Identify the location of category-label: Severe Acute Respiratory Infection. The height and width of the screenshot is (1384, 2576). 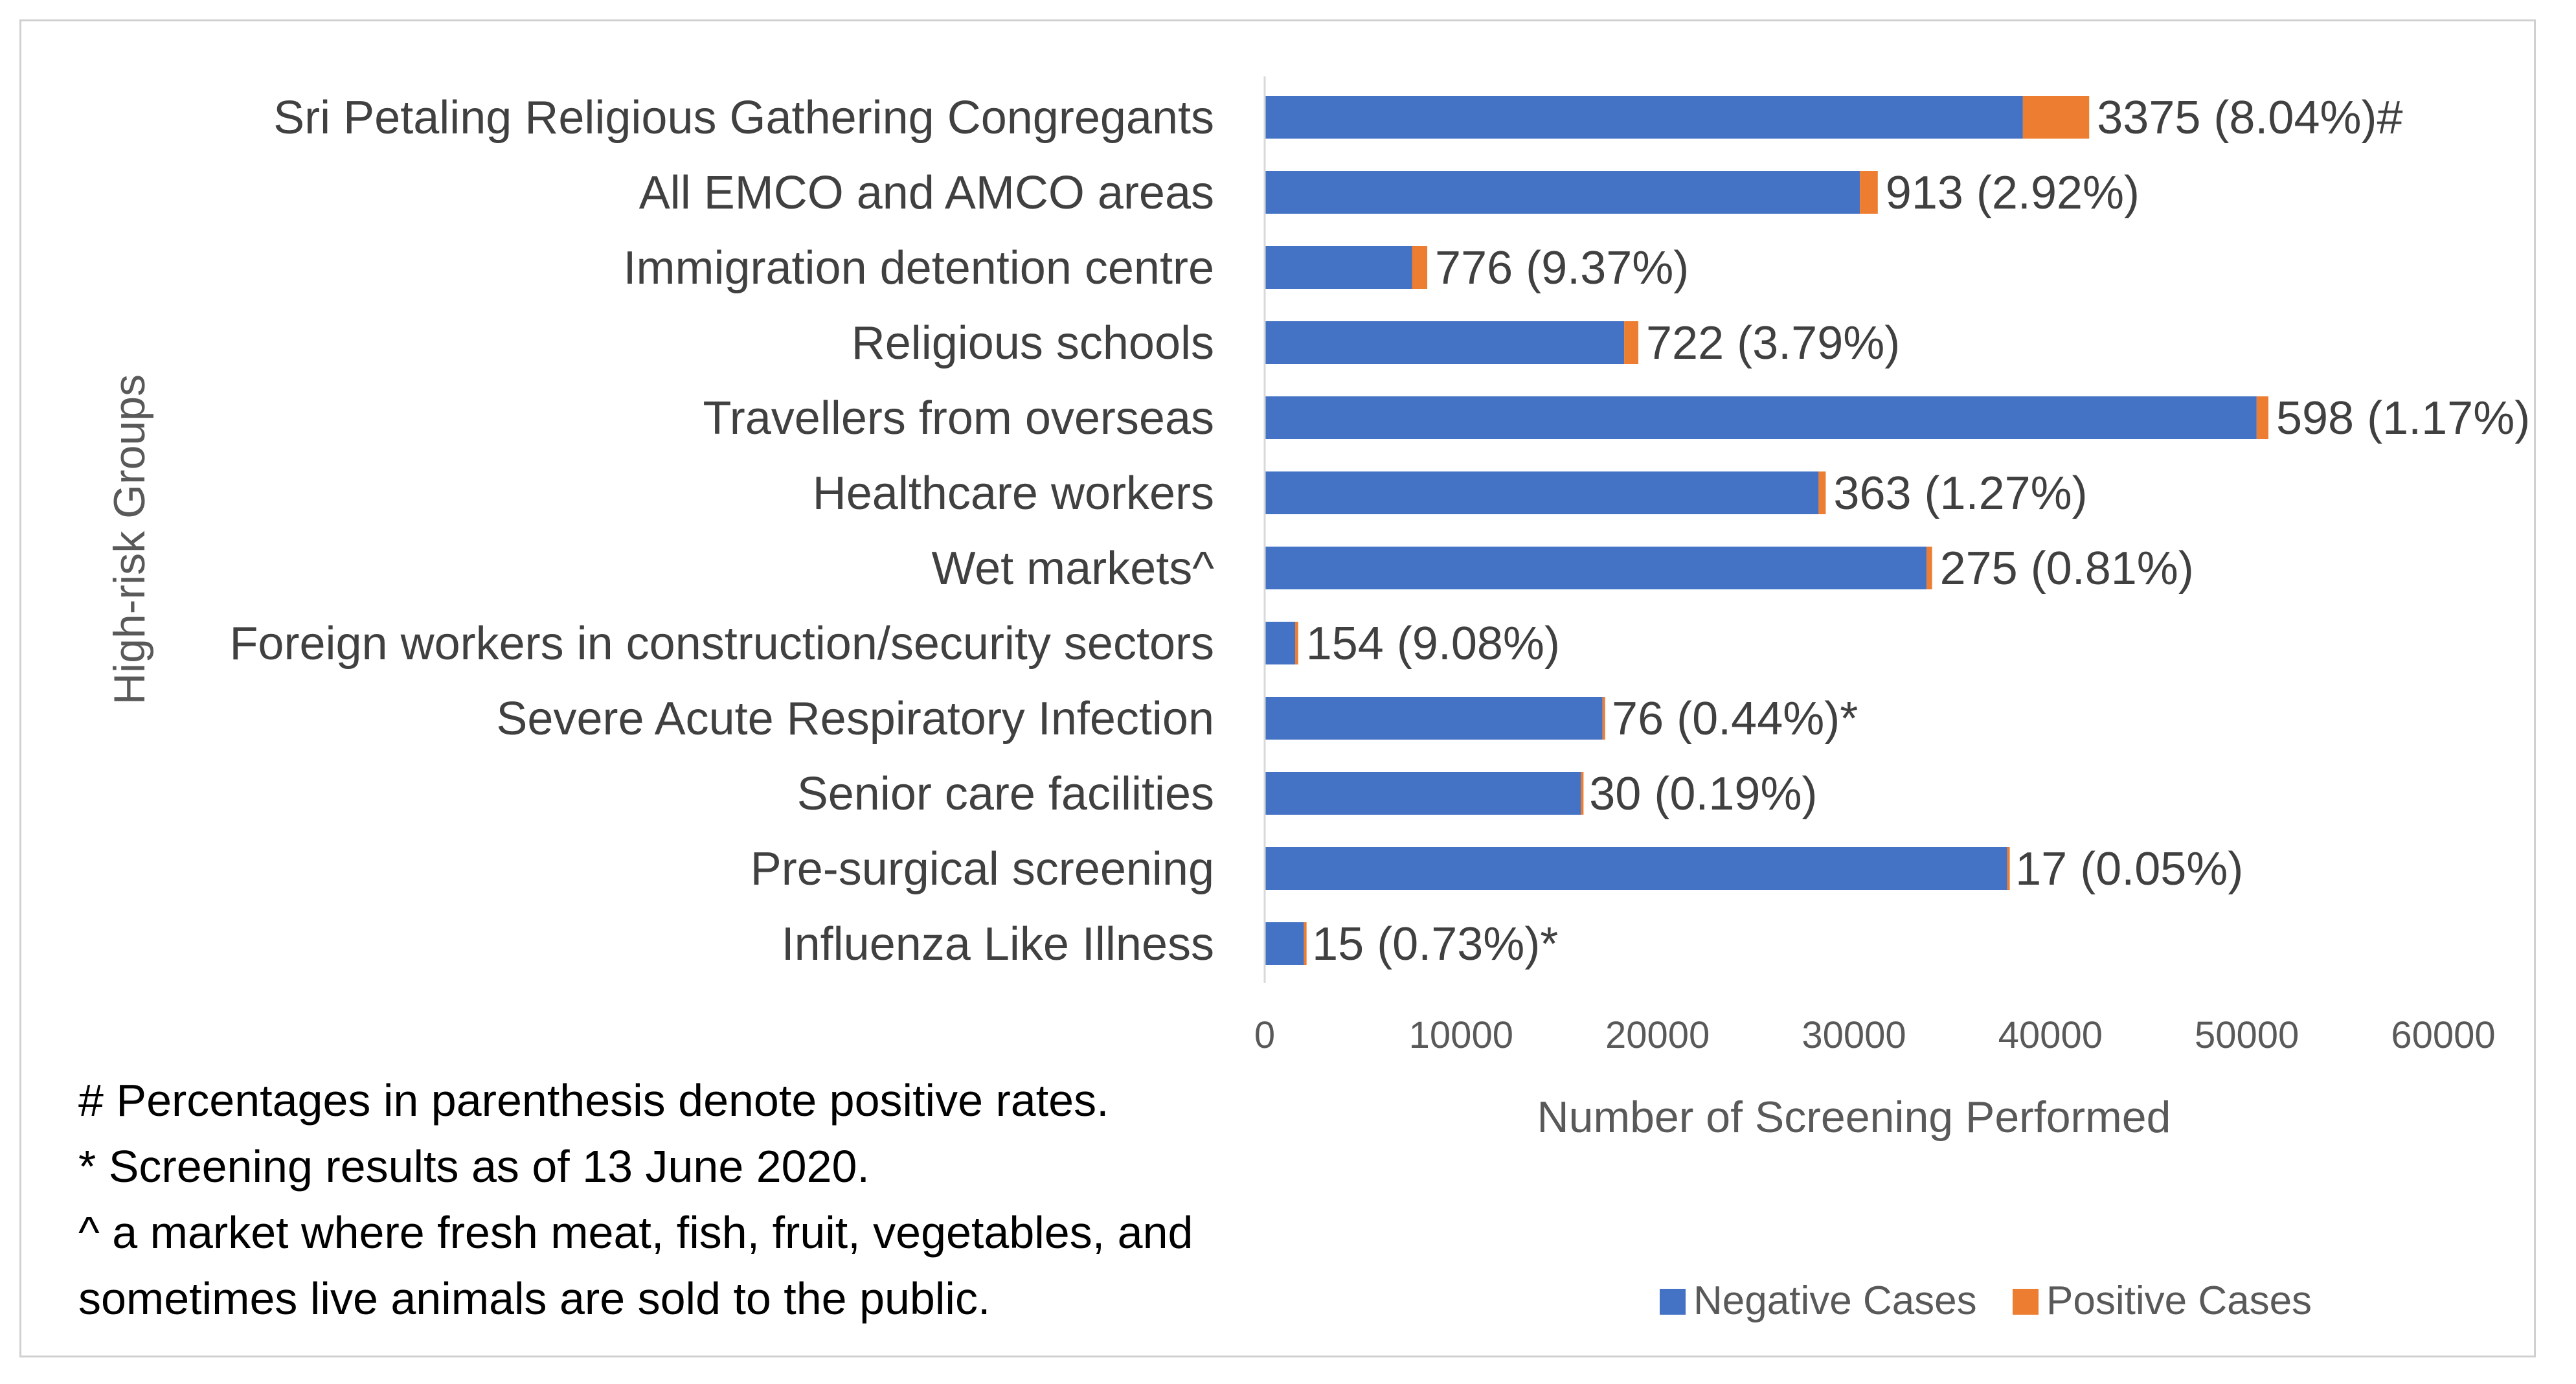
(855, 719).